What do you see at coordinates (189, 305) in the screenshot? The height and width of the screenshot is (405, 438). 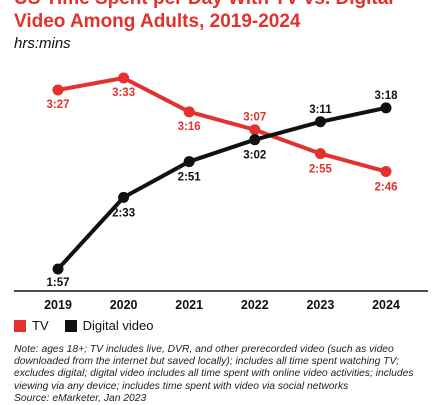 I see `x-tick-label: 2021` at bounding box center [189, 305].